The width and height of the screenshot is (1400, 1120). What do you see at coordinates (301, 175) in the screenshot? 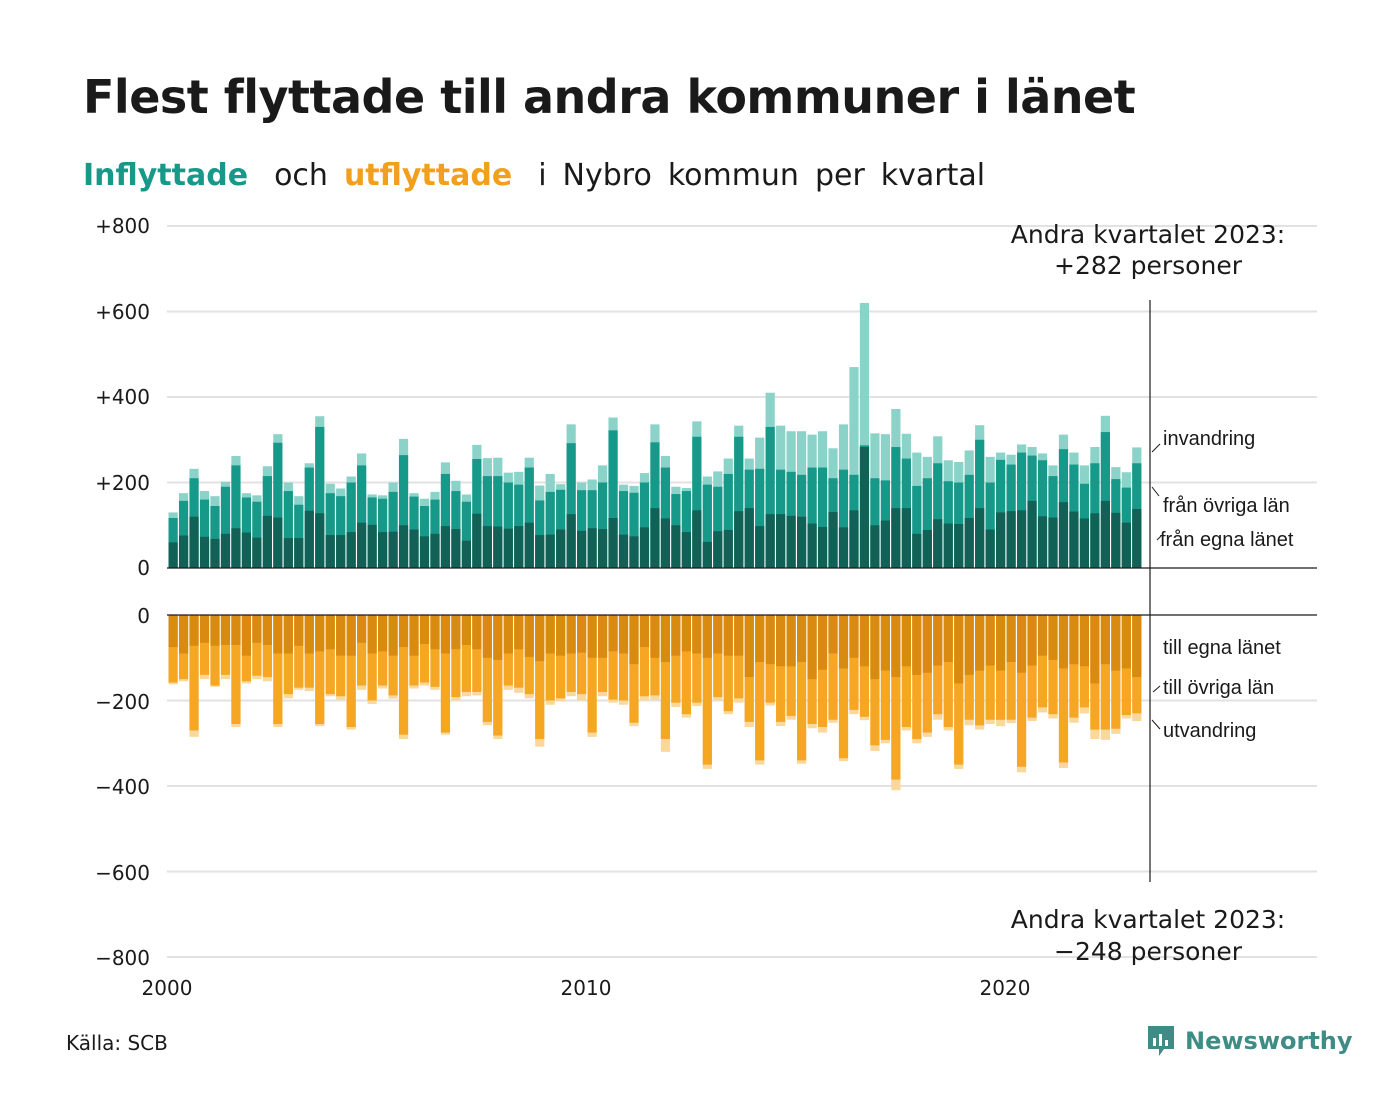
I see `subtitle-och: och` at bounding box center [301, 175].